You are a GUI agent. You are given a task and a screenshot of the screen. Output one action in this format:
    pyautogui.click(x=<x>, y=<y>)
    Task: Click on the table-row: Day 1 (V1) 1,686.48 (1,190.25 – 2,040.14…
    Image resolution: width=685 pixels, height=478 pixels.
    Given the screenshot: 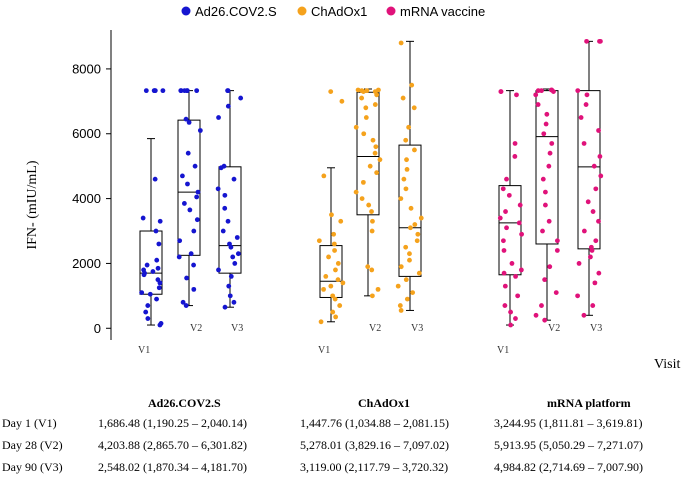 What is the action you would take?
    pyautogui.click(x=342, y=425)
    